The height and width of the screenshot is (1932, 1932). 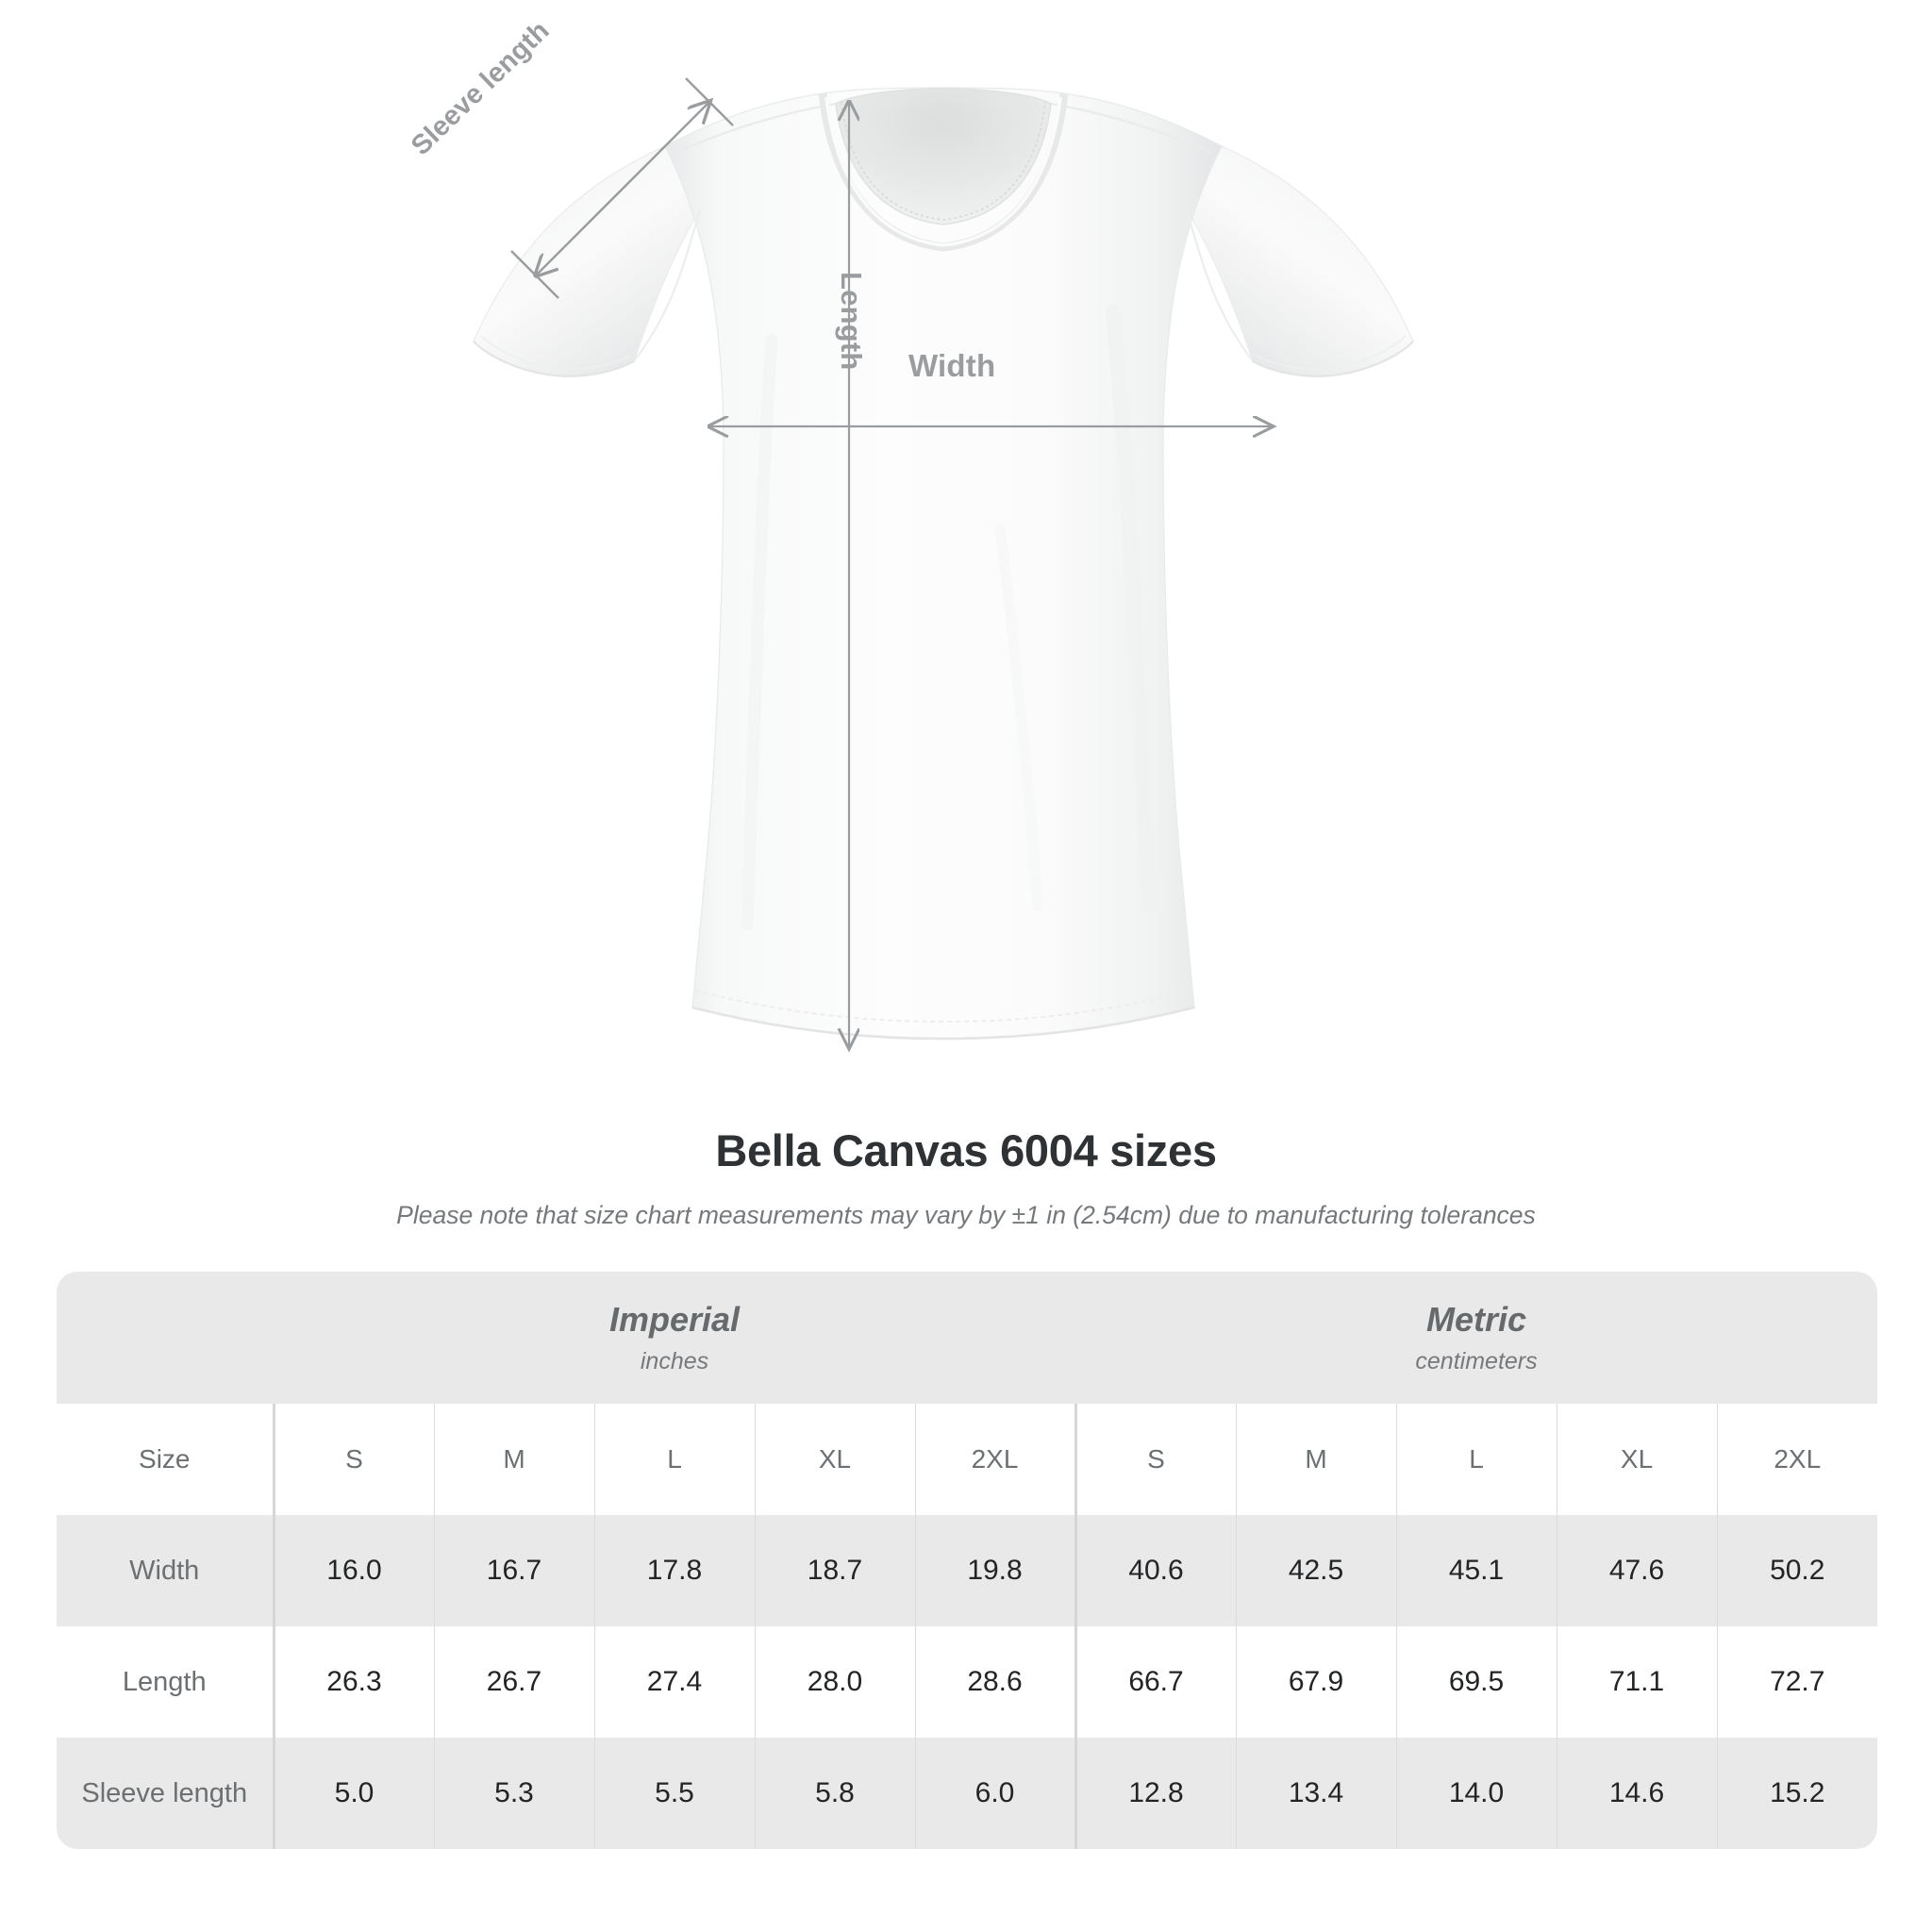 What do you see at coordinates (353, 1682) in the screenshot?
I see `cell-length-imperial-s: 26.3` at bounding box center [353, 1682].